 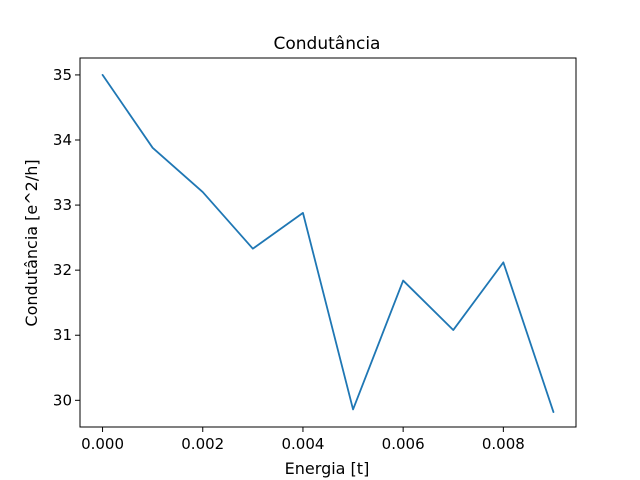 What do you see at coordinates (327, 468) in the screenshot?
I see `x-axis-label: Energia [t]` at bounding box center [327, 468].